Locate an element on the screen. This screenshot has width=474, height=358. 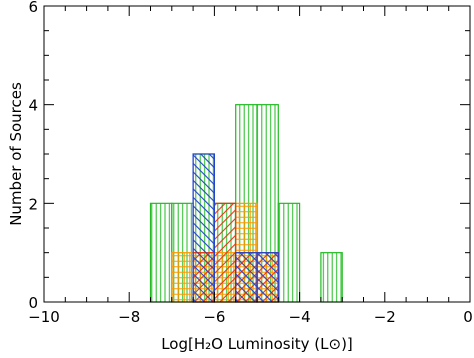
x-tick-label: −10 is located at coordinates (44, 317).